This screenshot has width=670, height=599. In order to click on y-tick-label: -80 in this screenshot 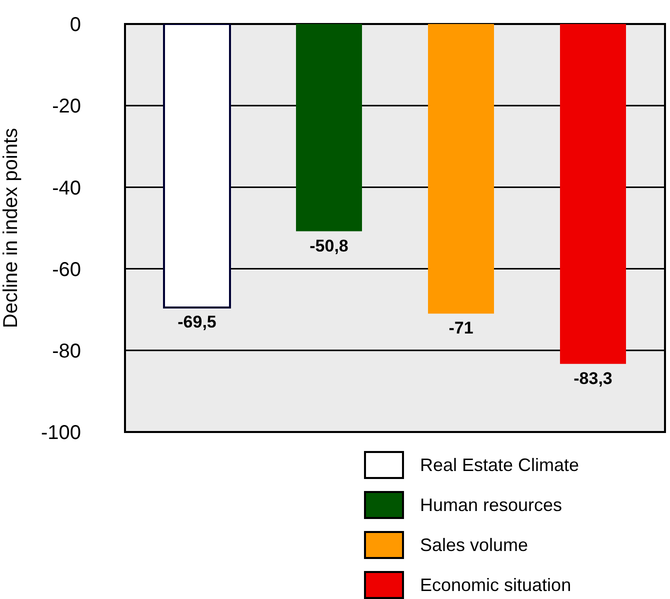, I will do `click(66, 351)`.